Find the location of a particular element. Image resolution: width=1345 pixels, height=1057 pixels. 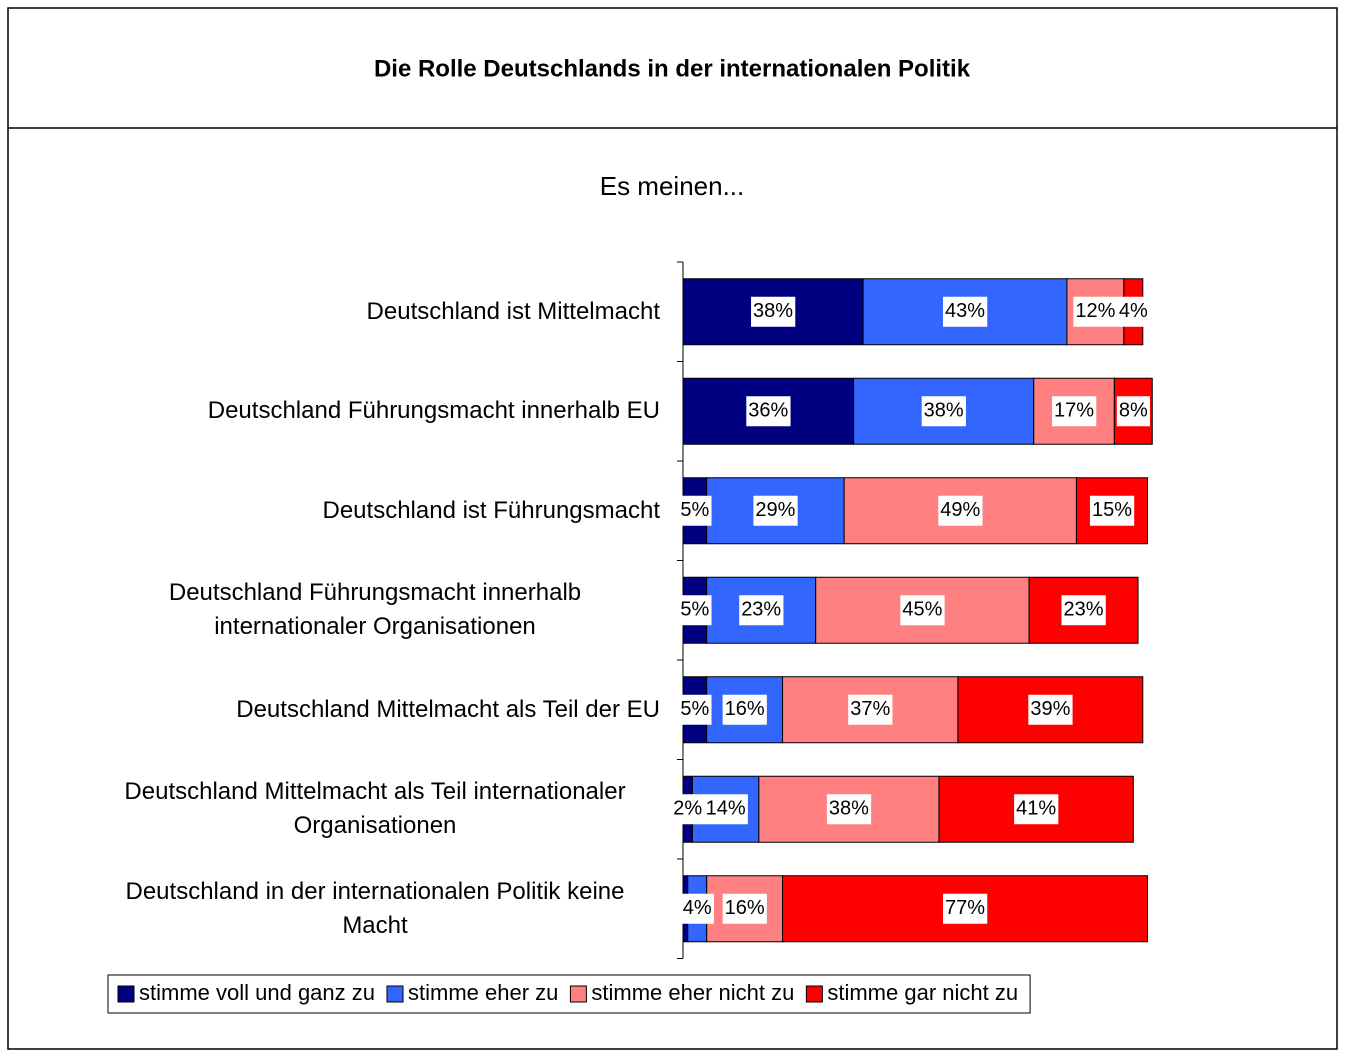

value-label: 37% is located at coordinates (870, 709).